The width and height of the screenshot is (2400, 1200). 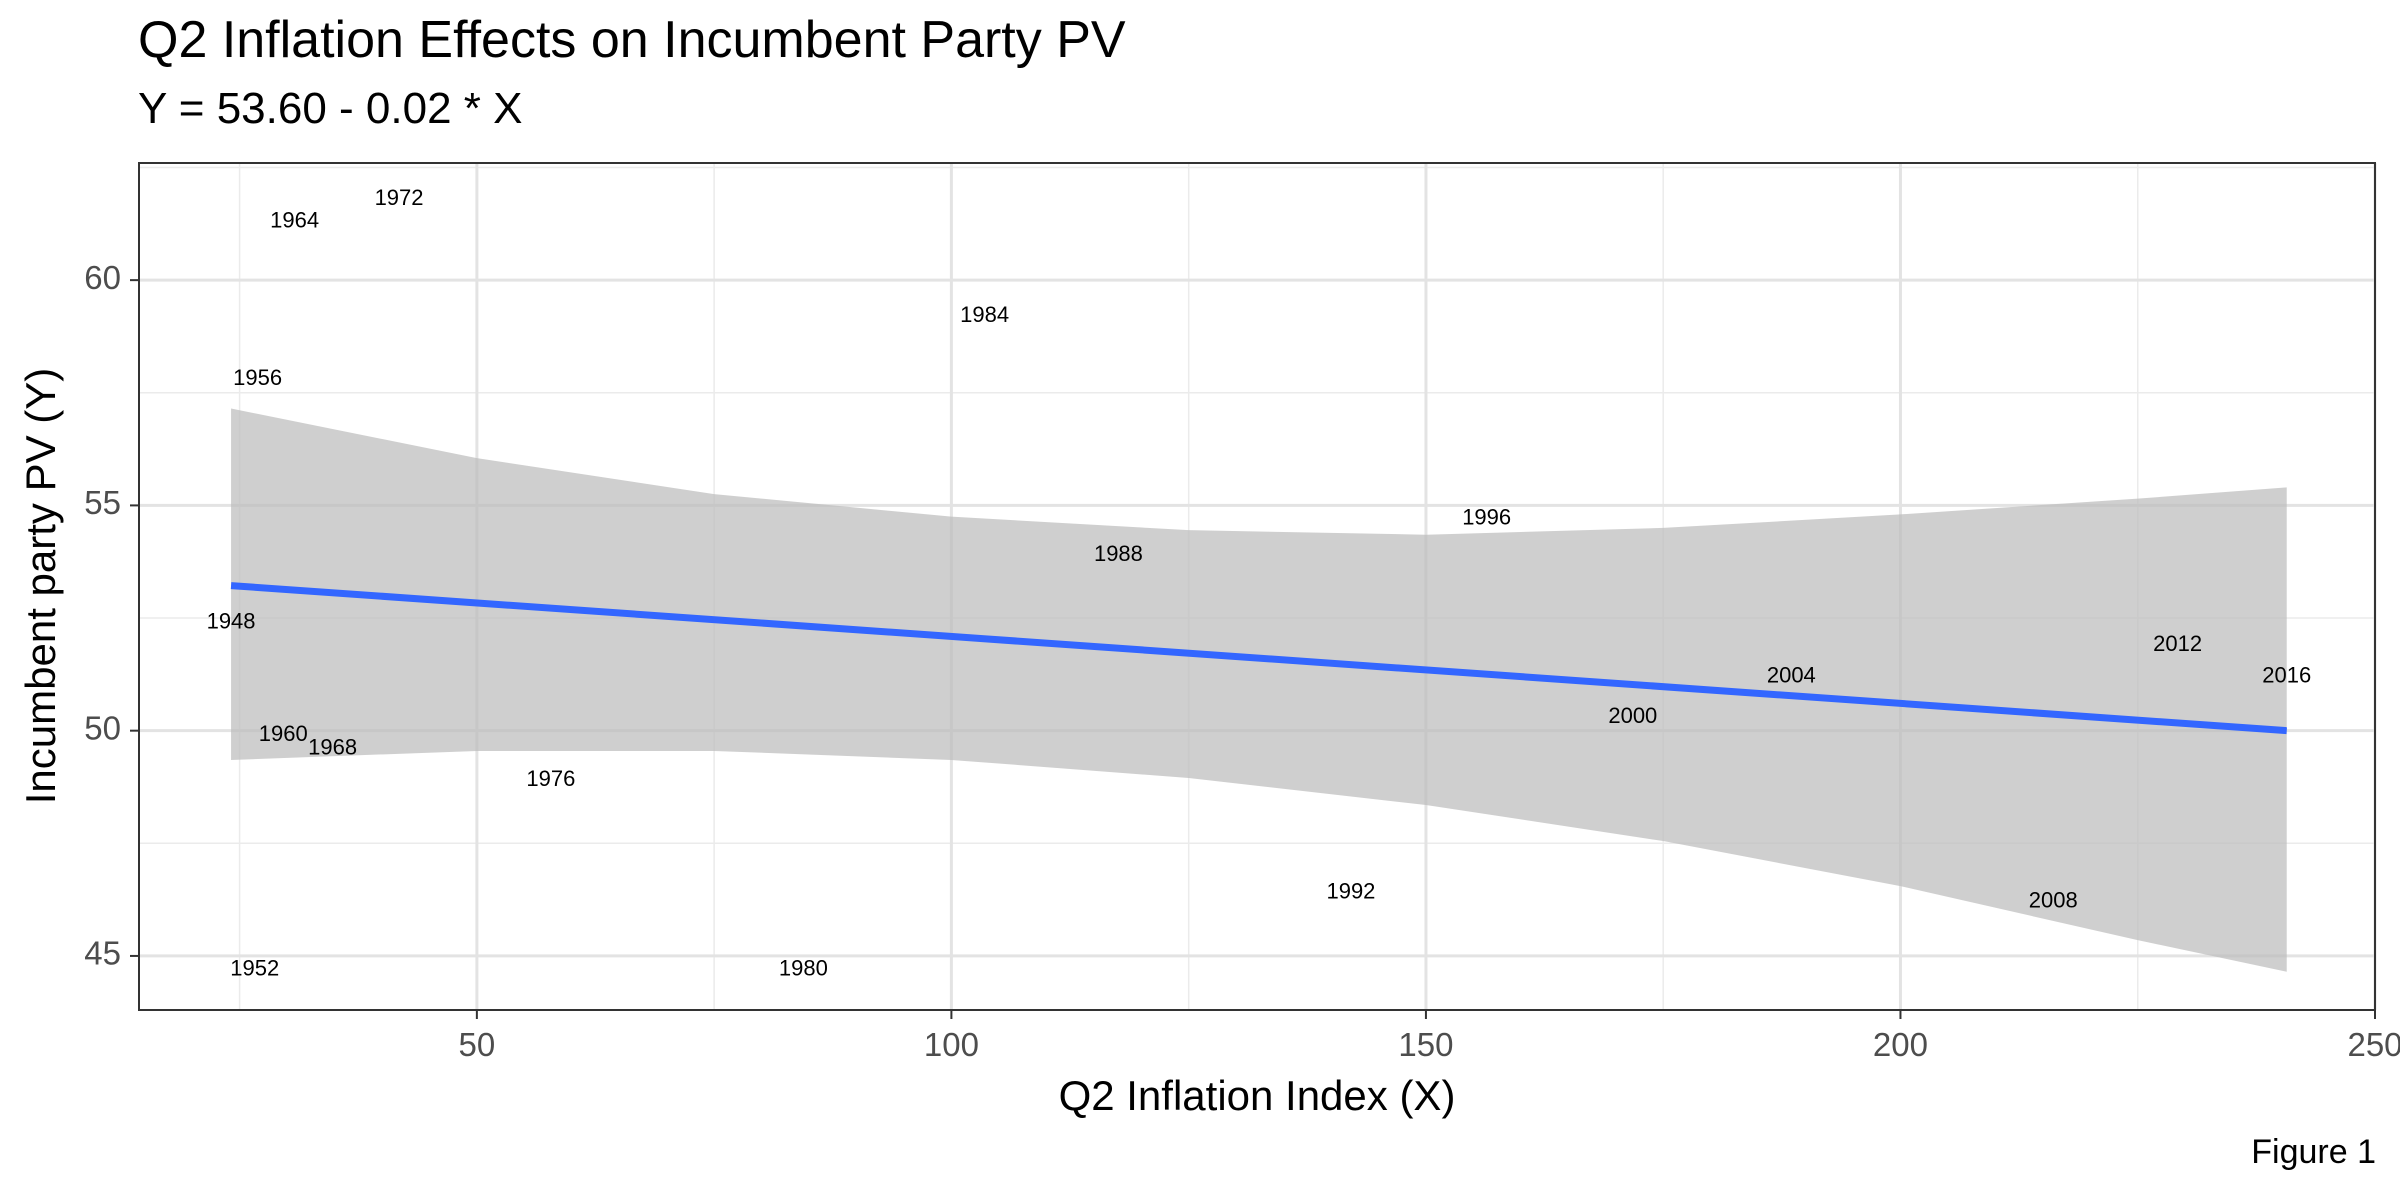 What do you see at coordinates (294, 219) in the screenshot?
I see `point-label-1964: 1964` at bounding box center [294, 219].